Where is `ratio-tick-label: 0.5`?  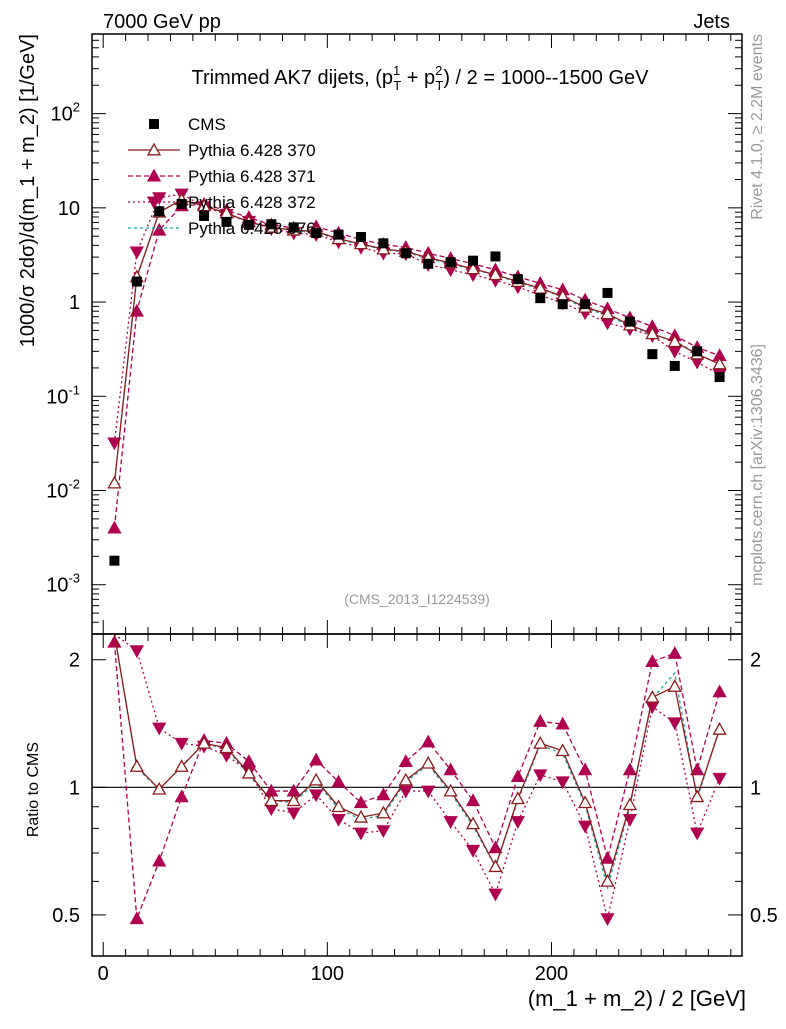 ratio-tick-label: 0.5 is located at coordinates (66, 916).